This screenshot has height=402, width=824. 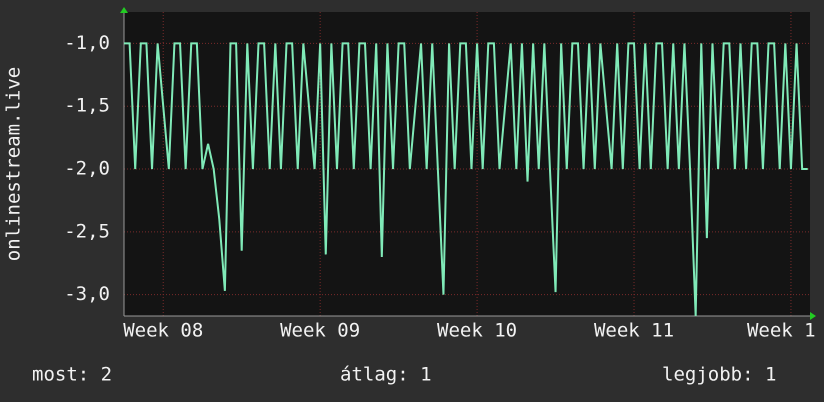 I want to click on y-axis-label: onlinestream.live, so click(x=14, y=164).